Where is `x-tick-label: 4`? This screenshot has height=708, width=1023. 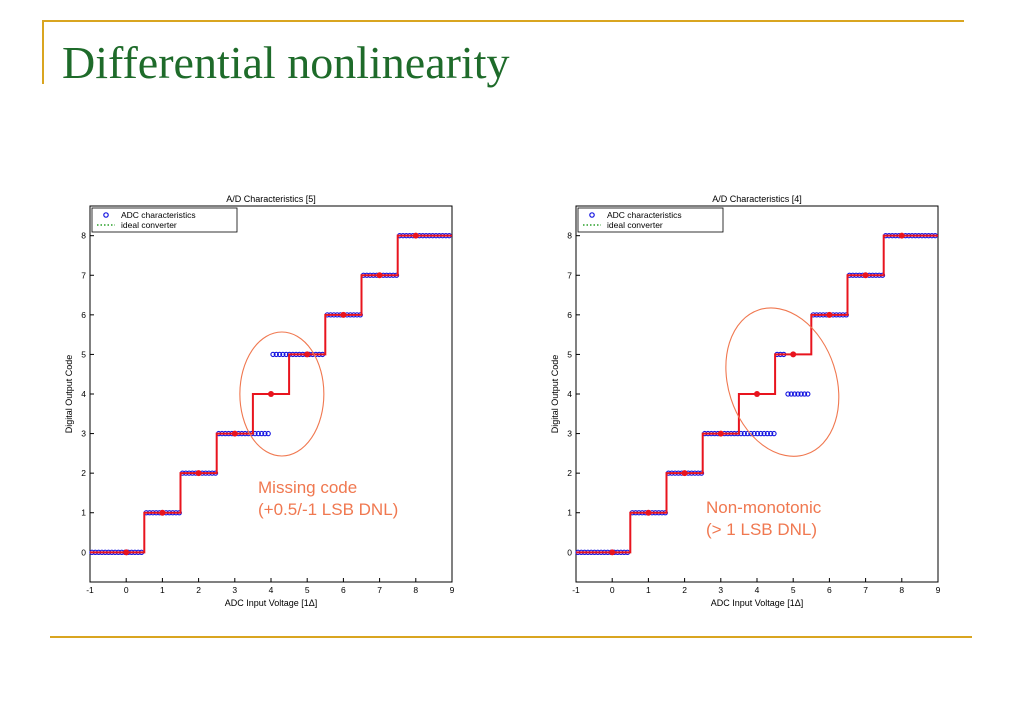 x-tick-label: 4 is located at coordinates (271, 590).